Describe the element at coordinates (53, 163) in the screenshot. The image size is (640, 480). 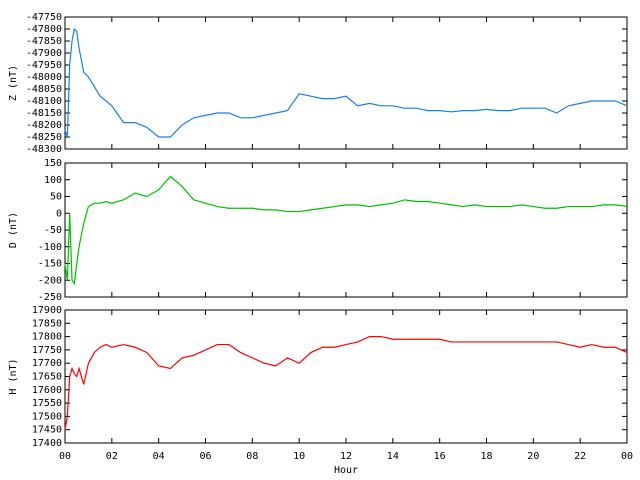
I see `y-tick-label: 150` at that location.